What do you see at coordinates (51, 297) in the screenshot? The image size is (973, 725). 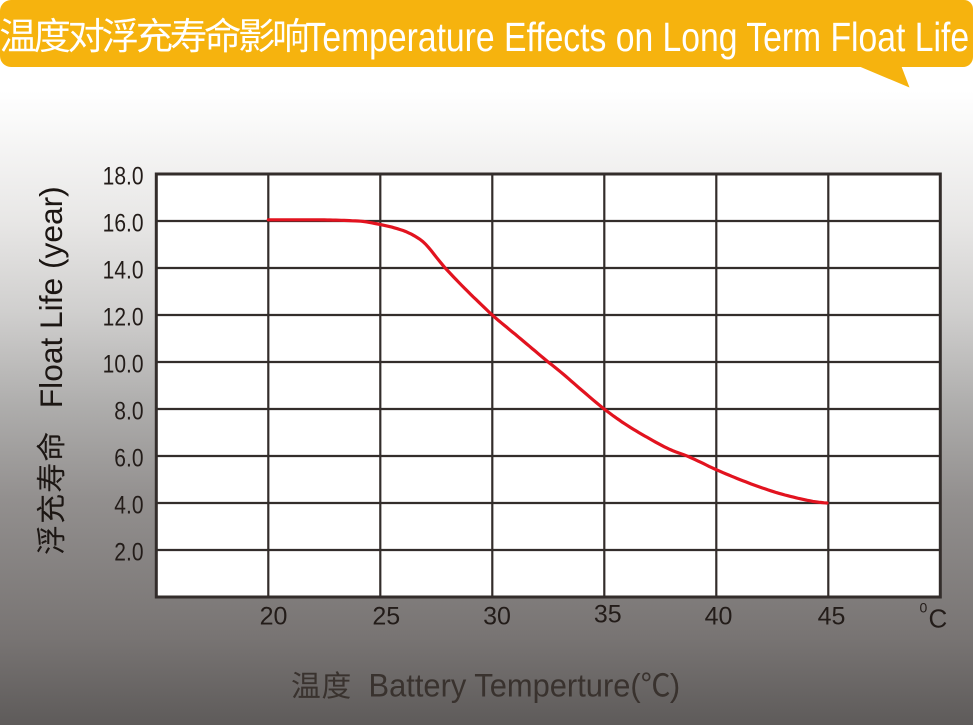 I see `svg-text: Float Life (year)` at bounding box center [51, 297].